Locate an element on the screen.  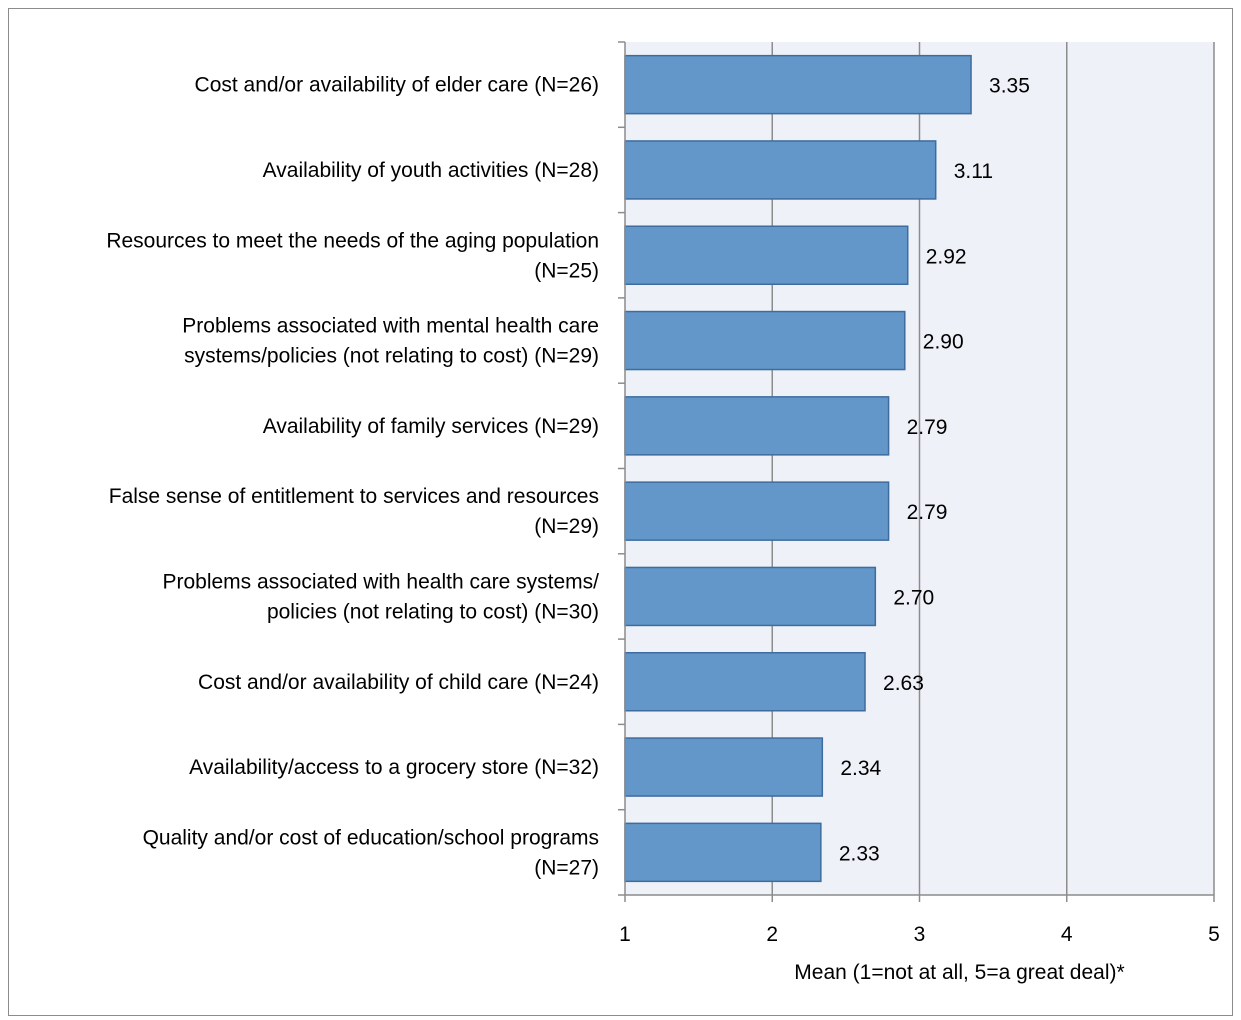
value-label: 2.34 is located at coordinates (860, 768).